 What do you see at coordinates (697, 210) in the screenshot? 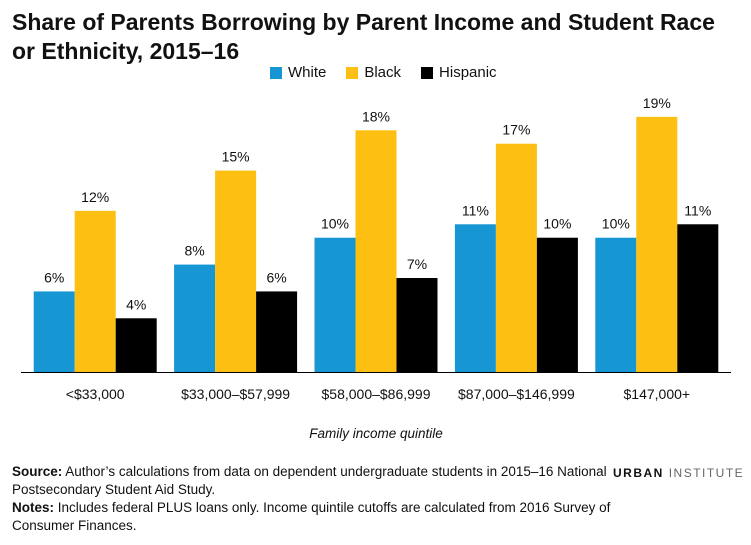
I see `data-label-hispanic-4: 11%` at bounding box center [697, 210].